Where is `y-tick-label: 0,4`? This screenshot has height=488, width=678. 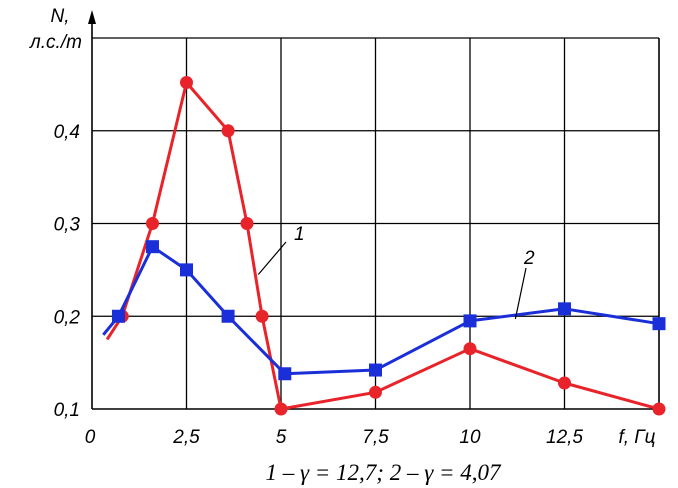 y-tick-label: 0,4 is located at coordinates (67, 132).